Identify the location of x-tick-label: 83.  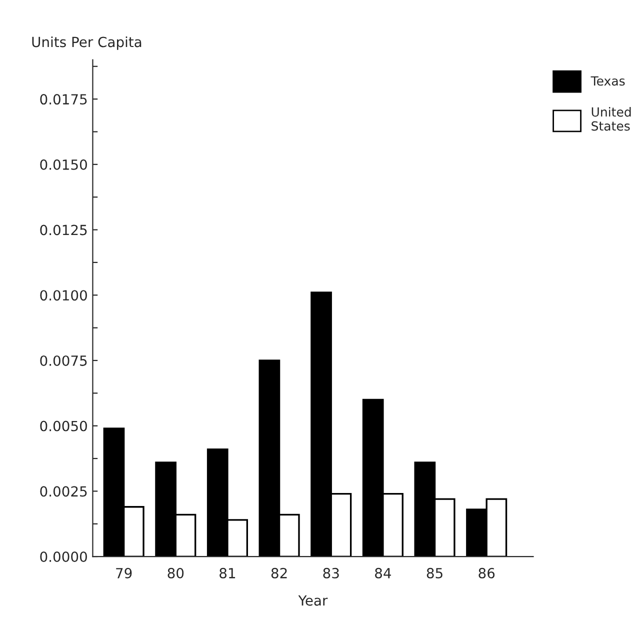
(331, 573).